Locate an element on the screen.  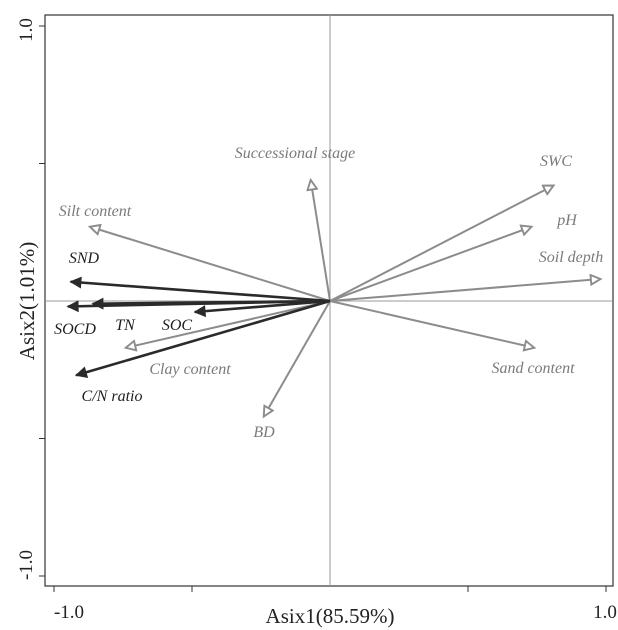
y-tick-label-max: 1.0 is located at coordinates (26, 30).